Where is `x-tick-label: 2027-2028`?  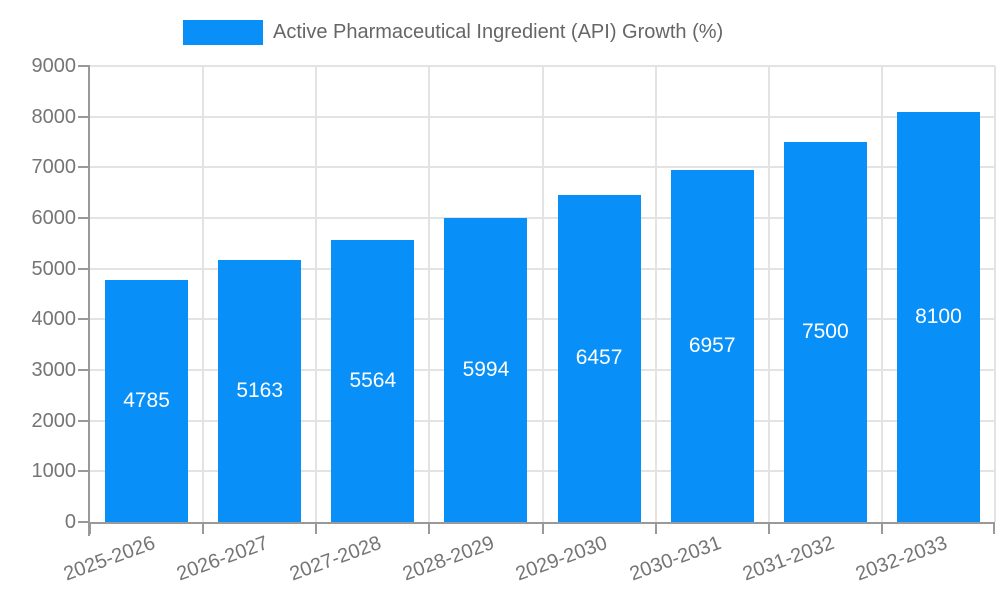
x-tick-label: 2027-2028 is located at coordinates (335, 559).